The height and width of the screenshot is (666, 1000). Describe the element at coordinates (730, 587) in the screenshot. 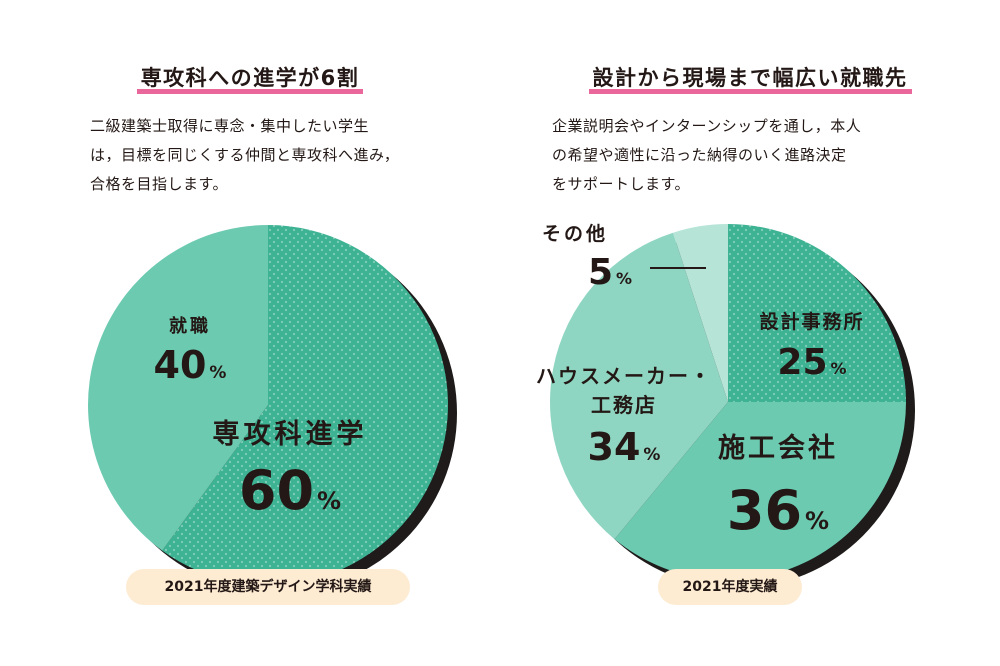

I see `right-badge: 2021年度実績` at that location.